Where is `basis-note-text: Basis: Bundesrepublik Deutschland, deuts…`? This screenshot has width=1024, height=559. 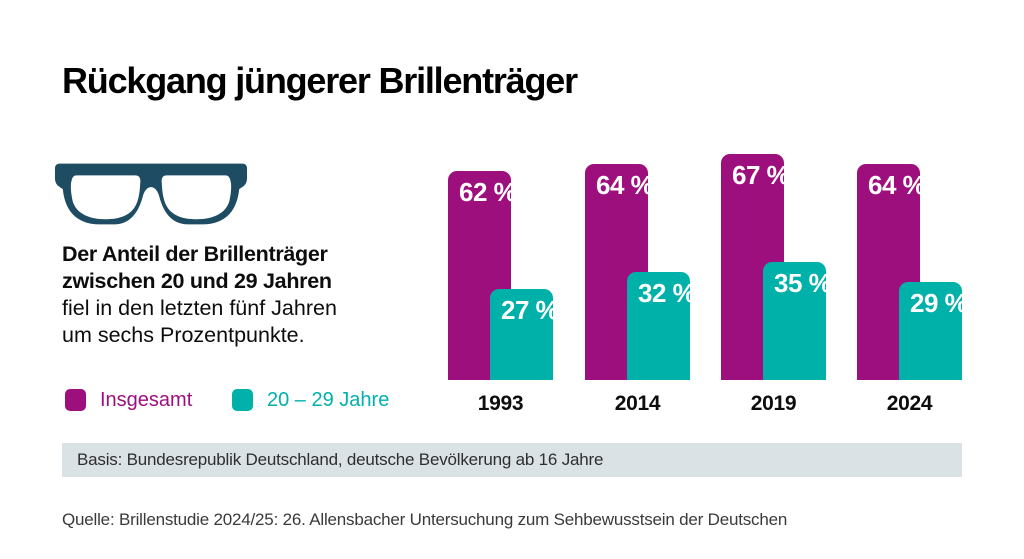
basis-note-text: Basis: Bundesrepublik Deutschland, deuts… is located at coordinates (340, 459).